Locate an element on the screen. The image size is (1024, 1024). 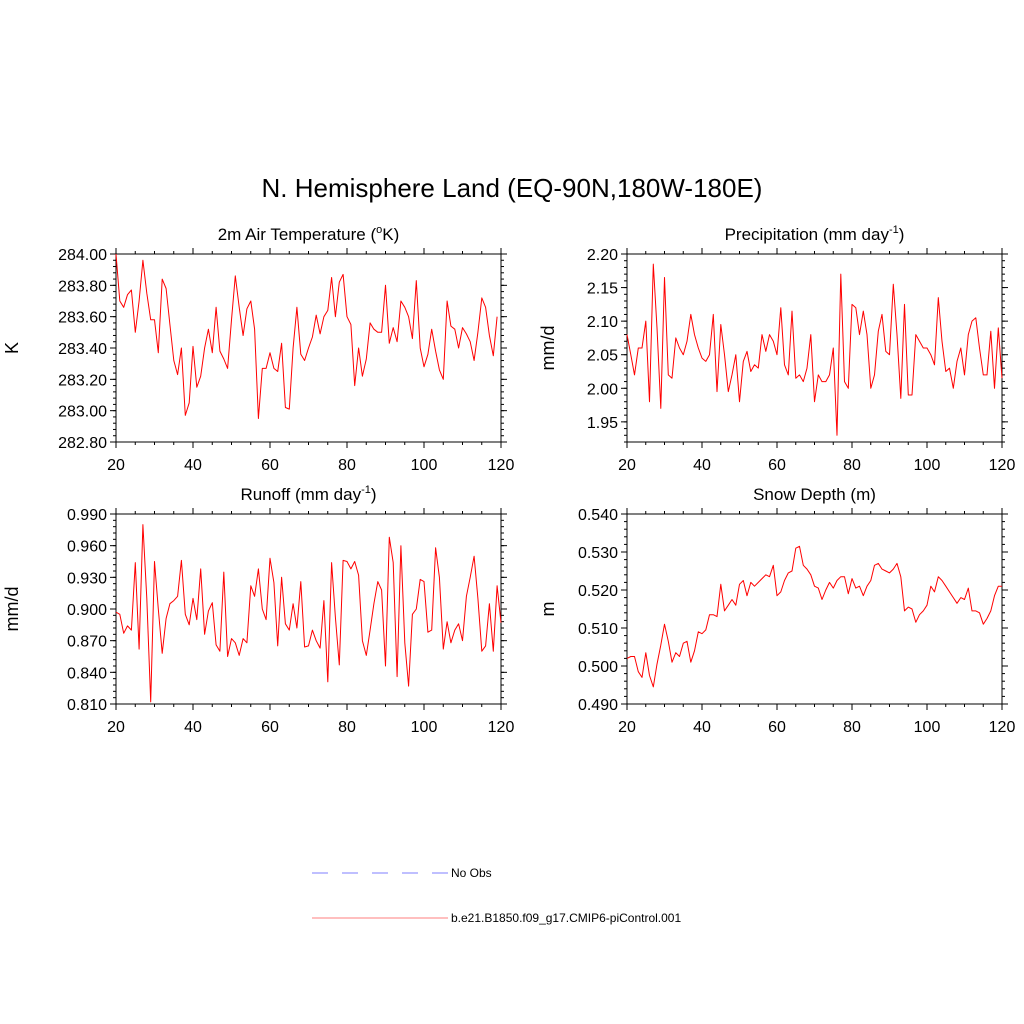
y-tick-label: 0.840 is located at coordinates (87, 673).